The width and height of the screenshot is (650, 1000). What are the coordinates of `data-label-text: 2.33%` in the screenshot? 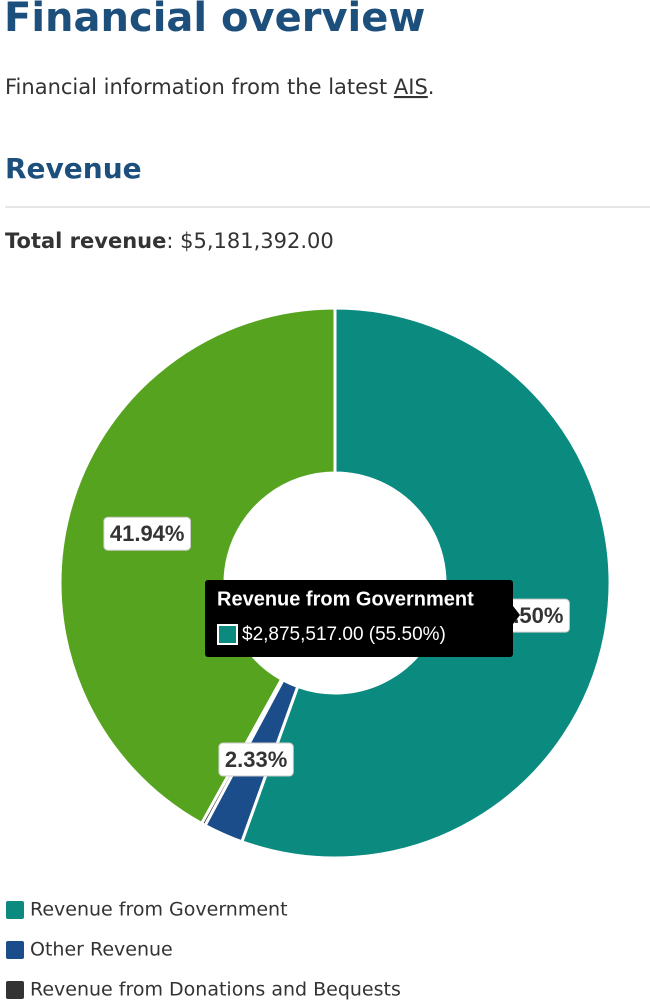 It's located at (256, 759).